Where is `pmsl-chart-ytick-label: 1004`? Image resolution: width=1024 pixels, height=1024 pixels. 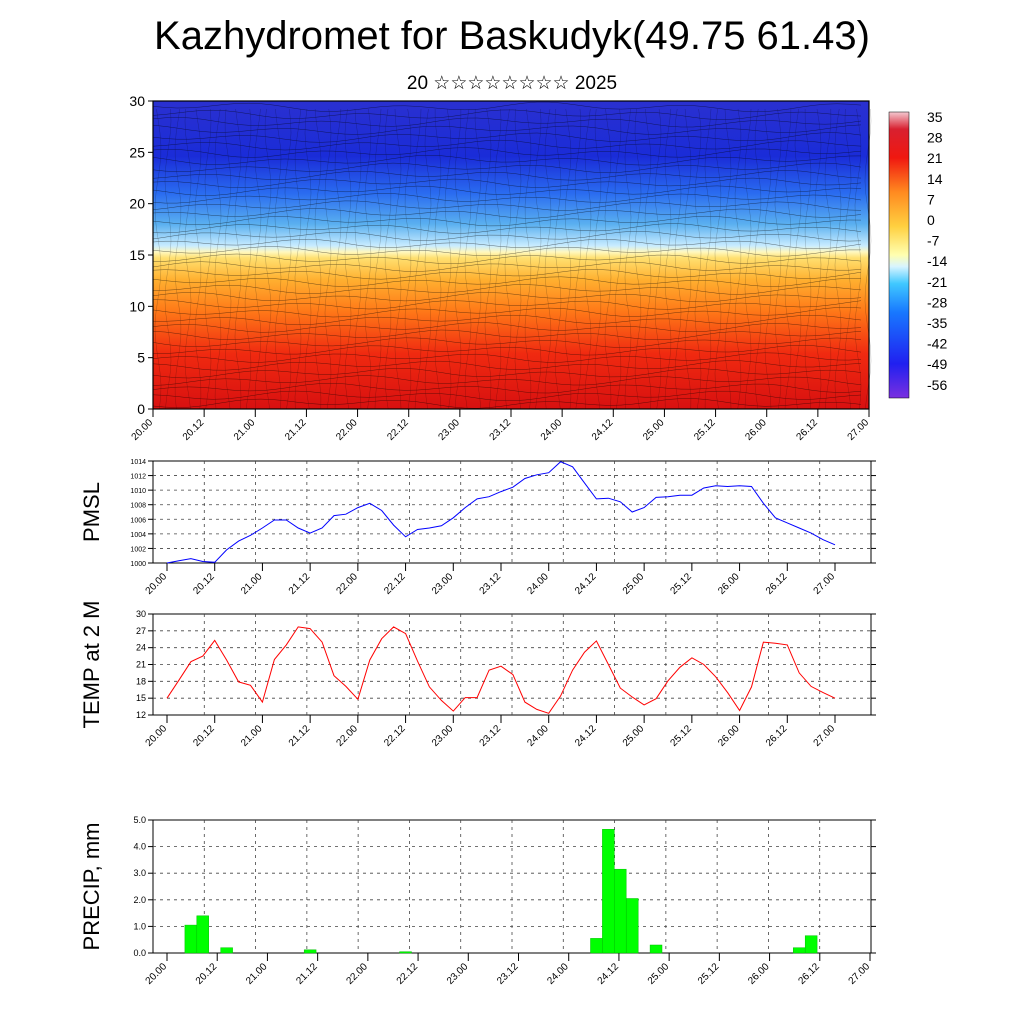
pmsl-chart-ytick-label: 1004 is located at coordinates (138, 535).